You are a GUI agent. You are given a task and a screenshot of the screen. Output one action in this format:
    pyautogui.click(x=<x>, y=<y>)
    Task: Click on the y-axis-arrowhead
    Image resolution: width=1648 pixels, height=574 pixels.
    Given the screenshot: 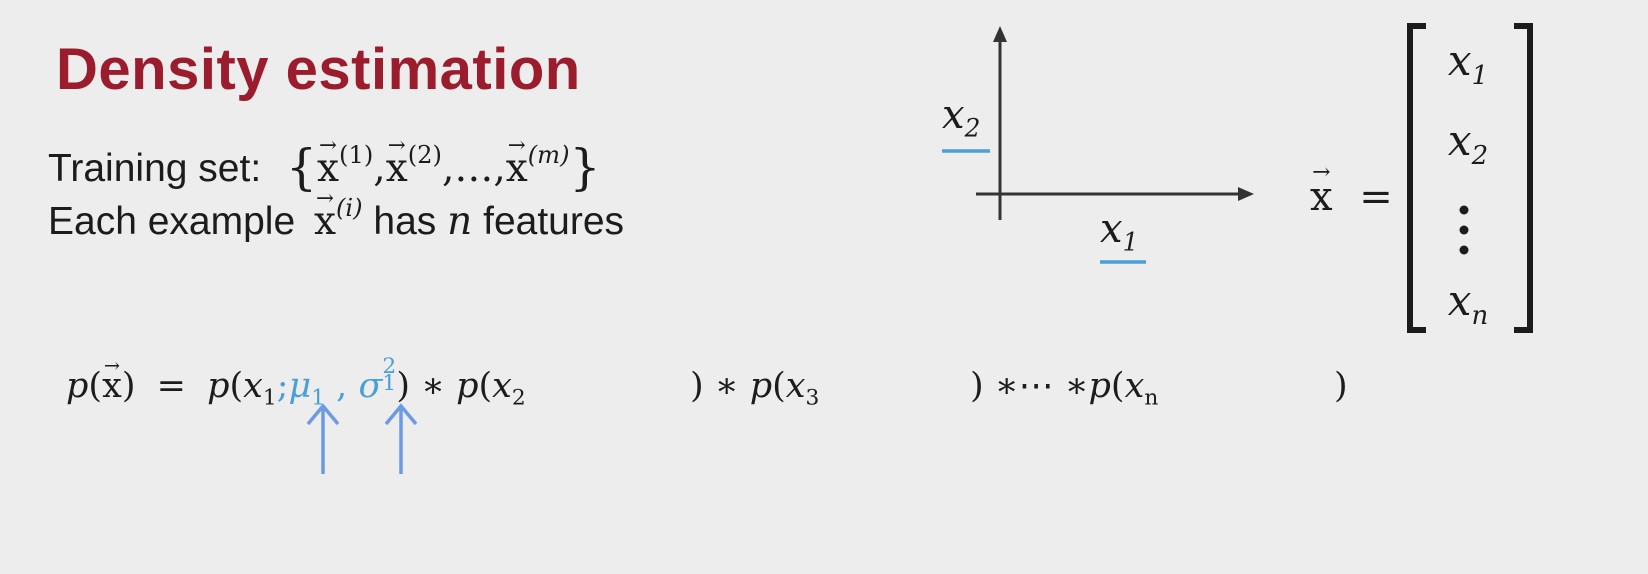 What is the action you would take?
    pyautogui.click(x=1000, y=34)
    